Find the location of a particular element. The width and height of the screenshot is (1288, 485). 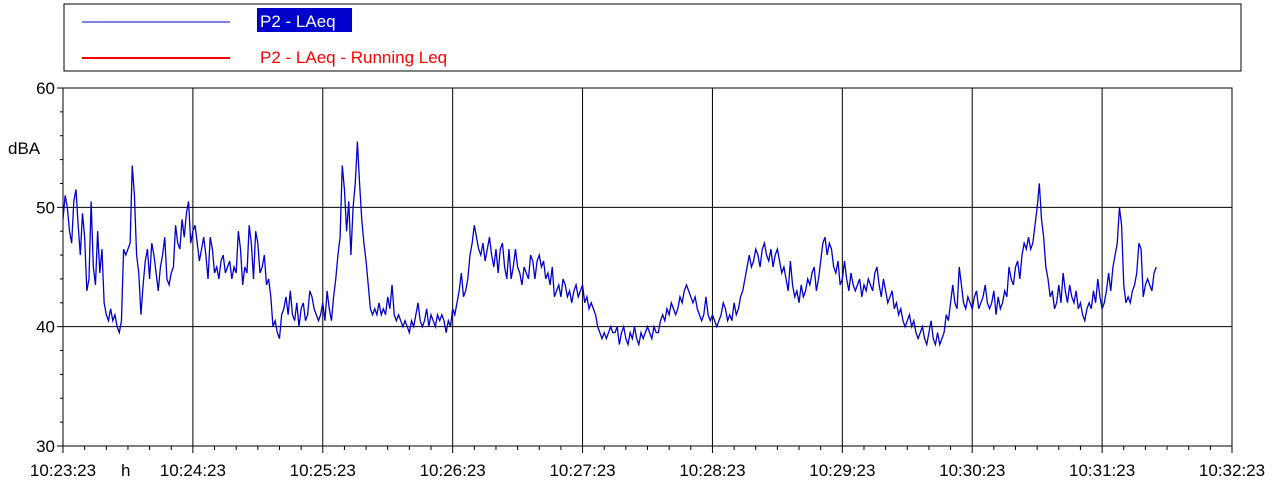

y-axis-label: dBA is located at coordinates (24, 148).